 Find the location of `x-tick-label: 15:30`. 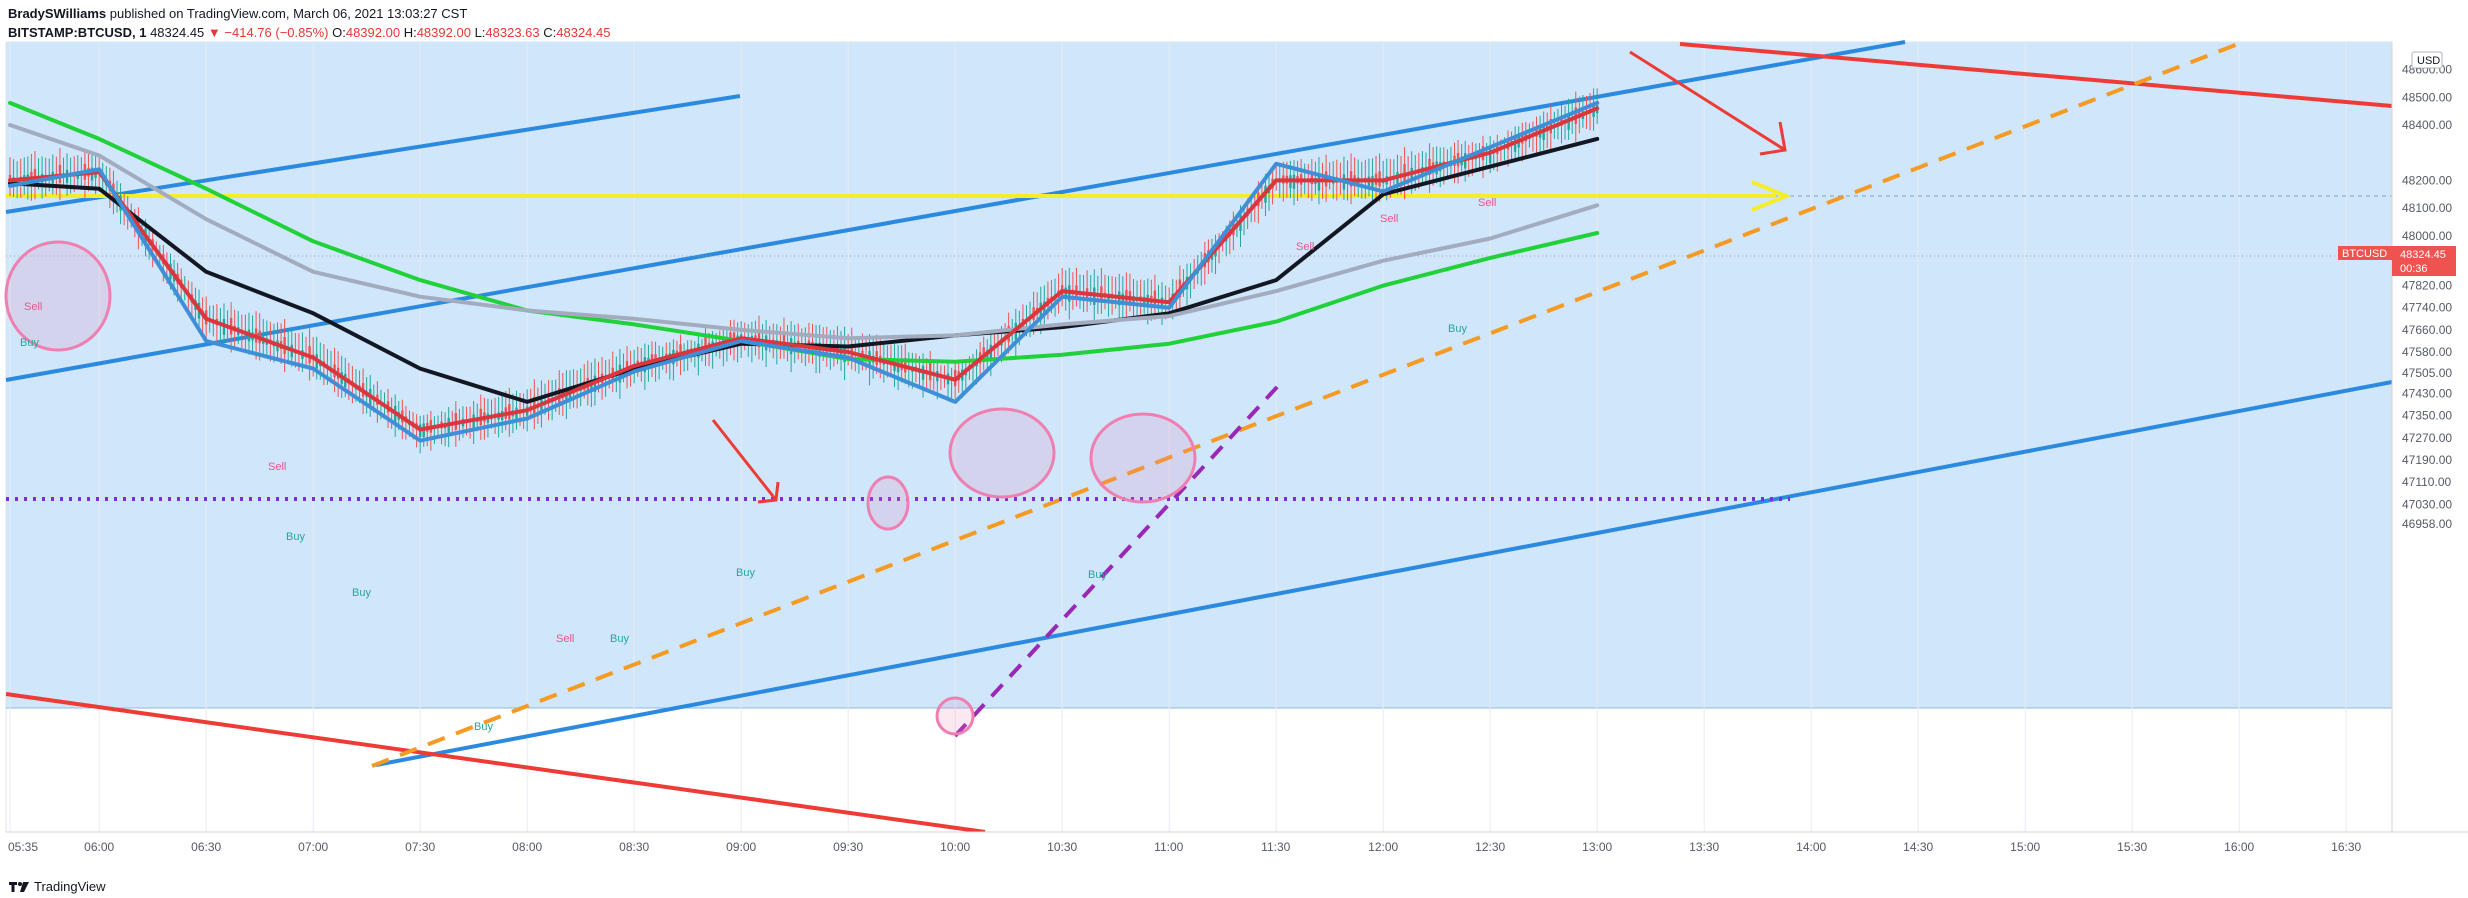

x-tick-label: 15:30 is located at coordinates (2132, 847).